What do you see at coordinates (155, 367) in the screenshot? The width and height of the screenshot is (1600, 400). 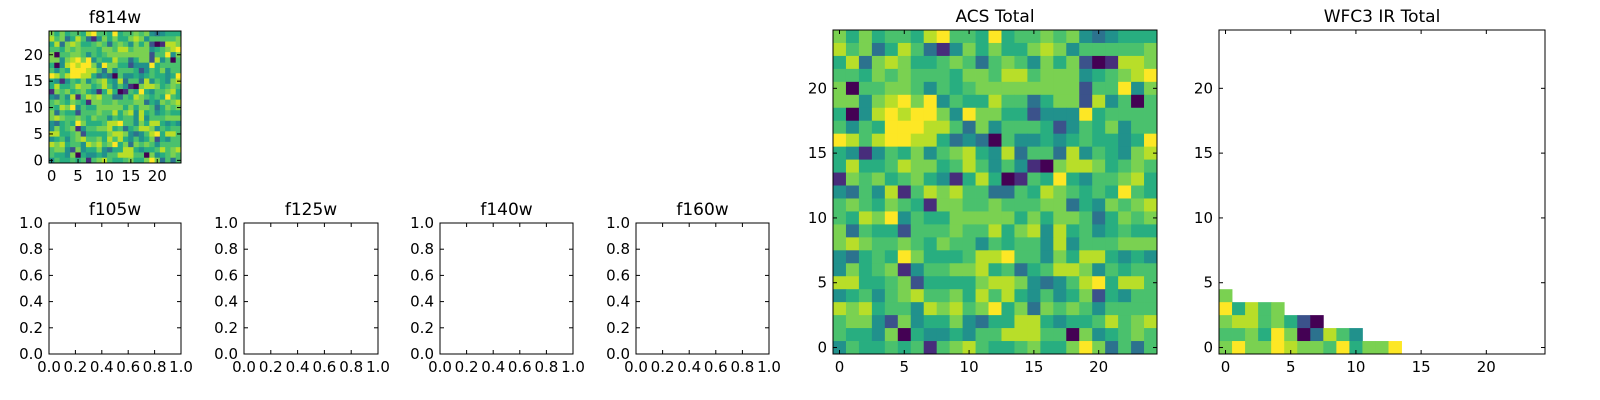 I see `x-tick-label: 0.8` at bounding box center [155, 367].